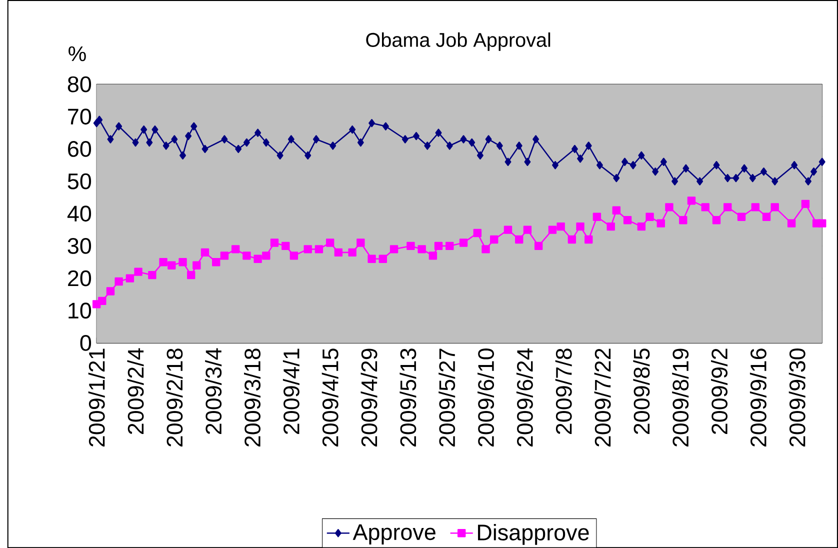 The height and width of the screenshot is (548, 838). Describe the element at coordinates (394, 534) in the screenshot. I see `legend-label: Approve` at that location.